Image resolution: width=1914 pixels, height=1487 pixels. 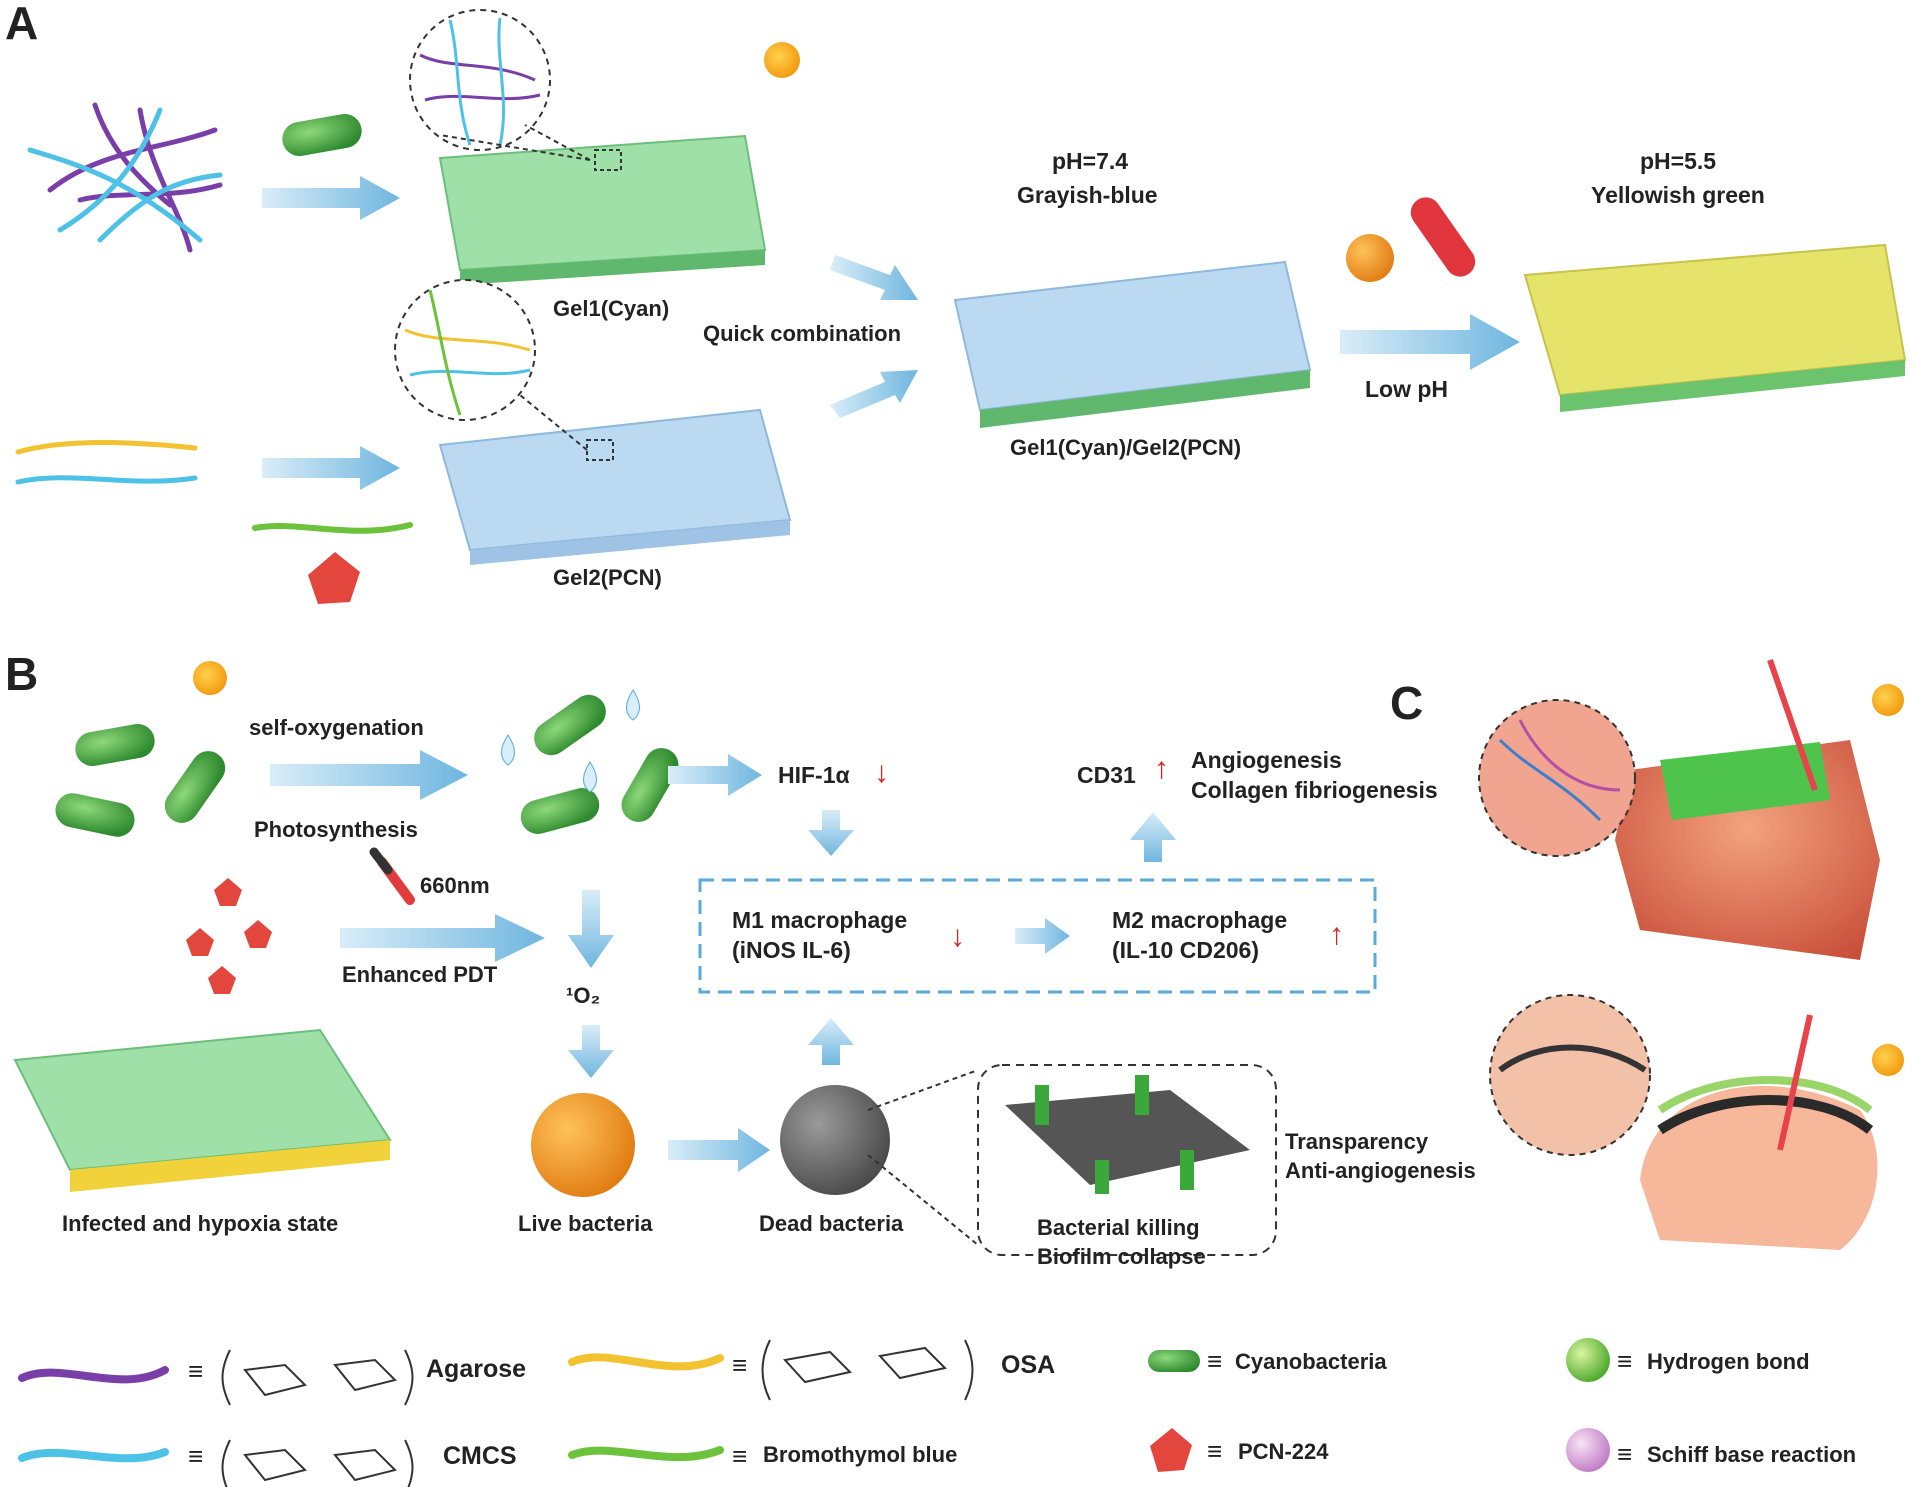 What do you see at coordinates (1588, 1450) in the screenshot?
I see `legend-schiff-base-icon` at bounding box center [1588, 1450].